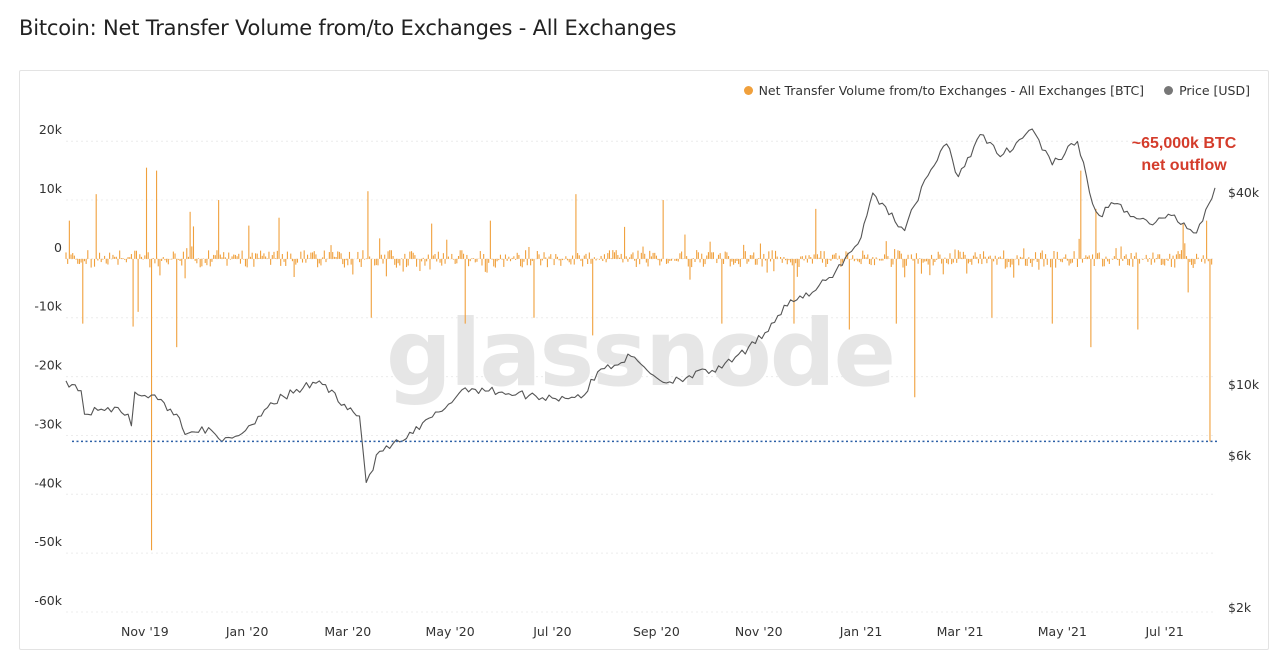  What do you see at coordinates (51, 188) in the screenshot?
I see `y-left-tick-label: 10k` at bounding box center [51, 188].